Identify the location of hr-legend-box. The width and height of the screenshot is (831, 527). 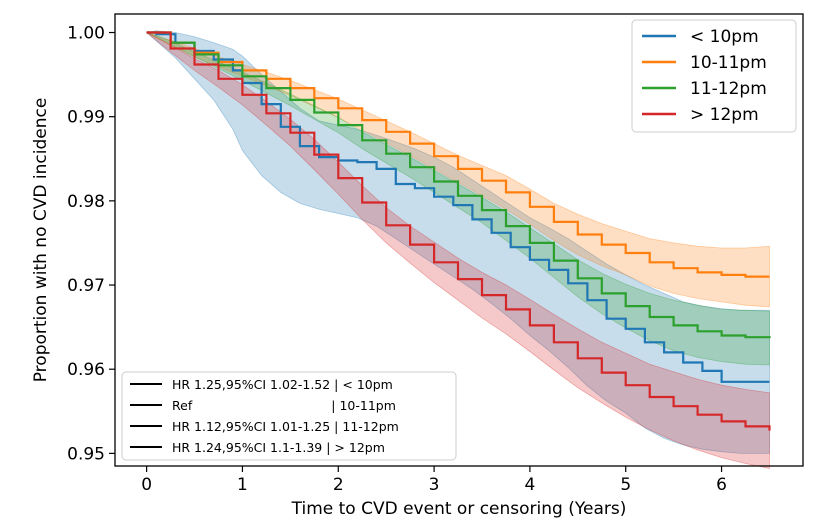
(289, 416).